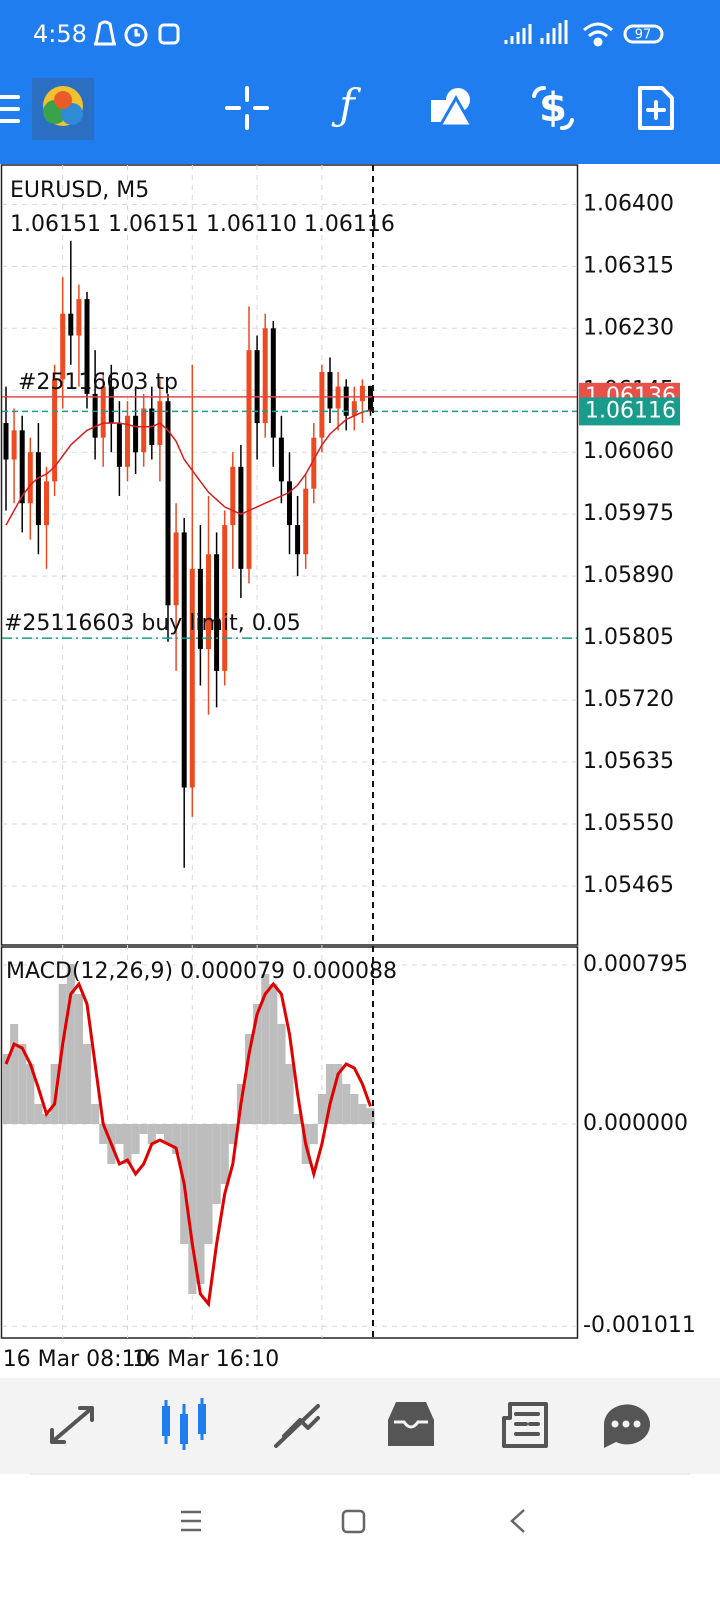  What do you see at coordinates (152, 623) in the screenshot?
I see `order-label: #25116603 buy limit, 0.05` at bounding box center [152, 623].